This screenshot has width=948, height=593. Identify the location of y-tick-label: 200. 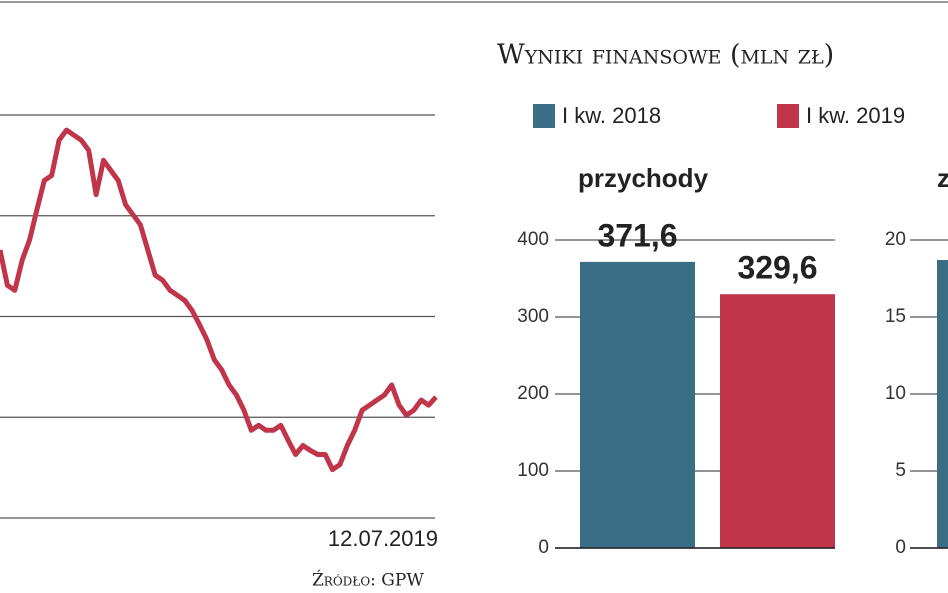
(533, 393).